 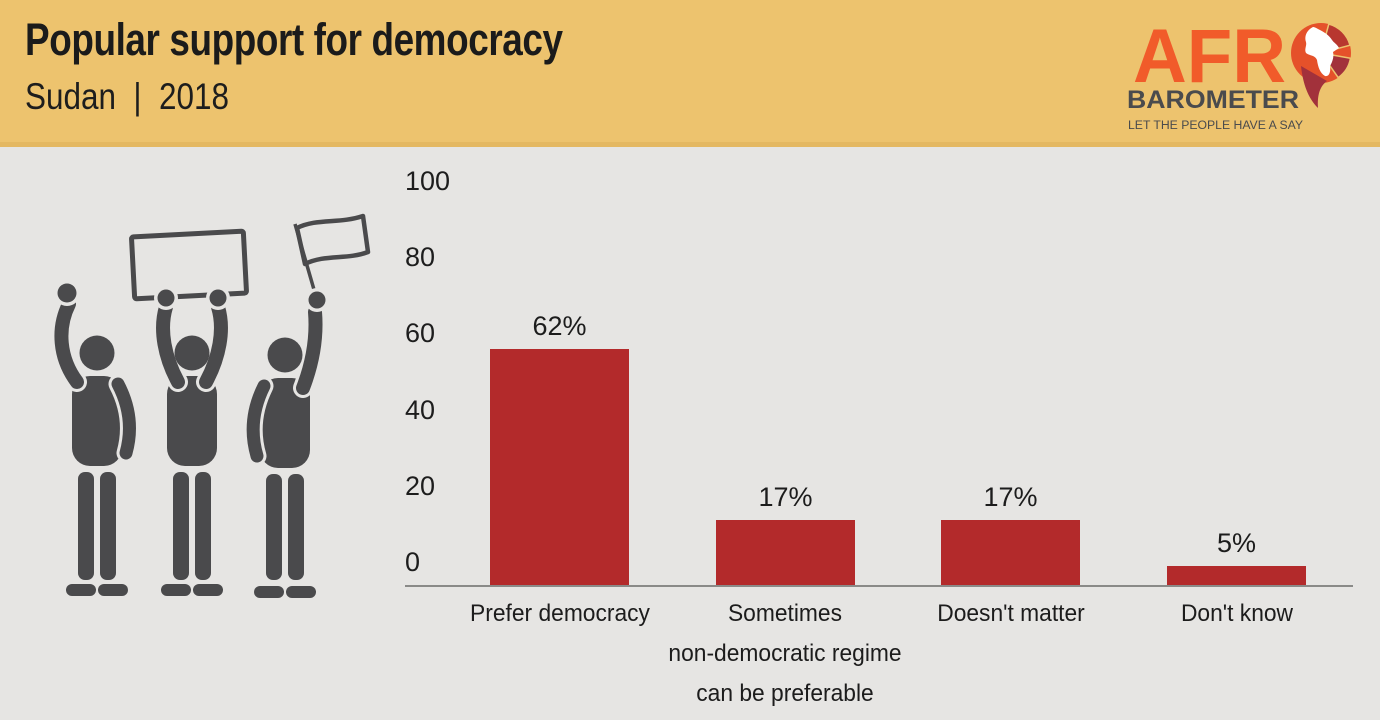 What do you see at coordinates (294, 39) in the screenshot?
I see `page-title: Popular support for democracy` at bounding box center [294, 39].